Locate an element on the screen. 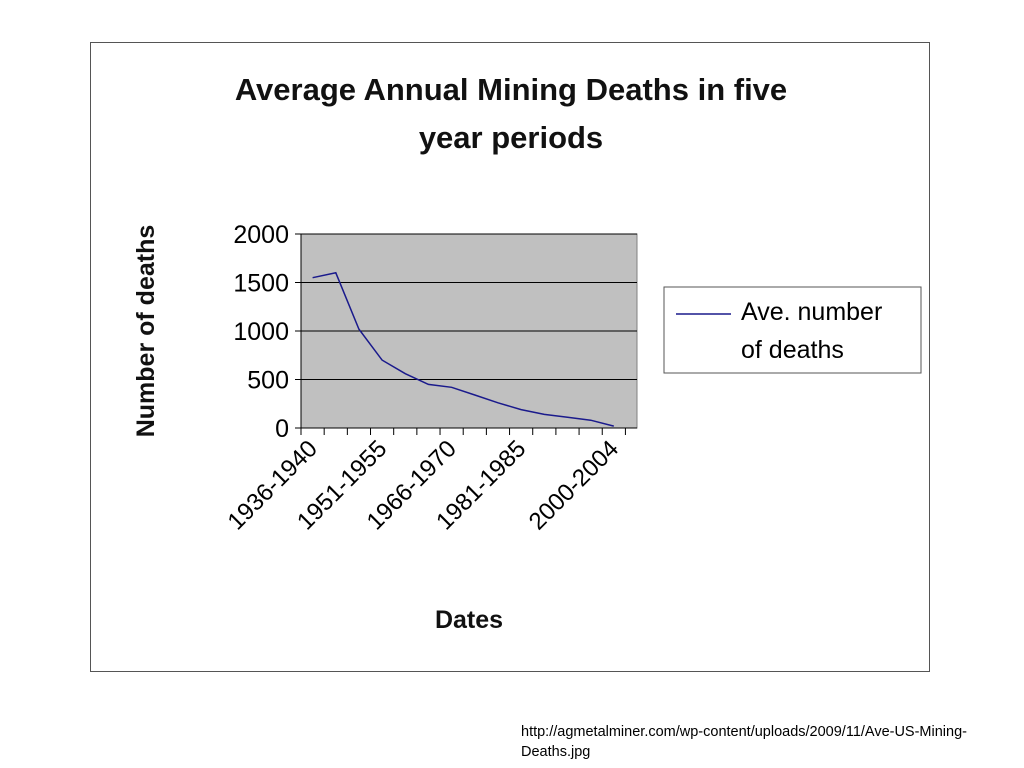 This screenshot has width=1024, height=768. chart-title-line: year periods is located at coordinates (511, 137).